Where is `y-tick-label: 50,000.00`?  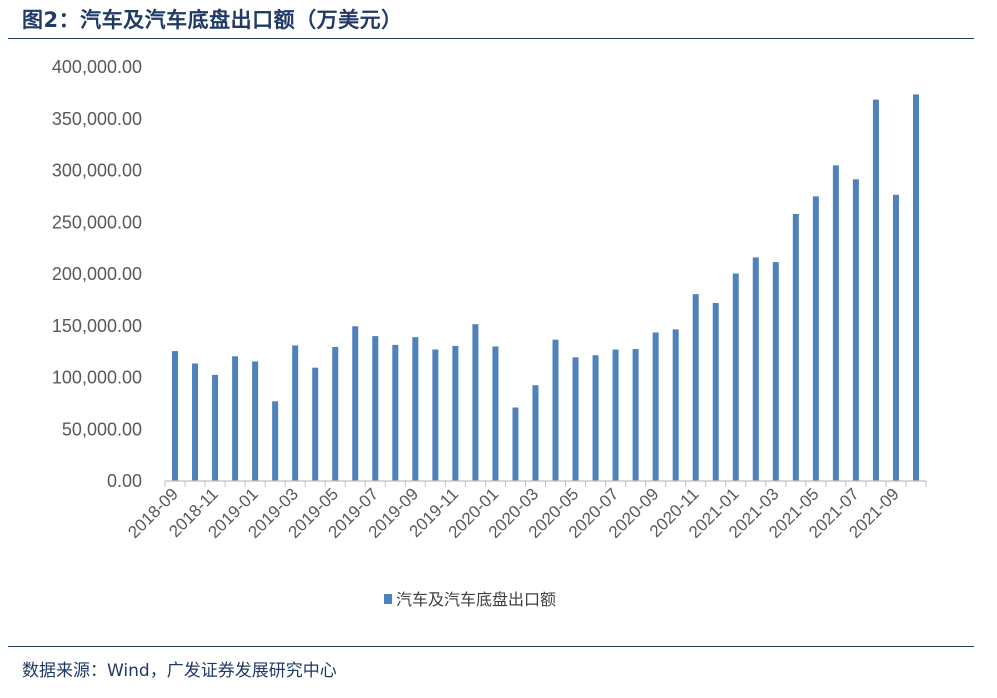 y-tick-label: 50,000.00 is located at coordinates (102, 429).